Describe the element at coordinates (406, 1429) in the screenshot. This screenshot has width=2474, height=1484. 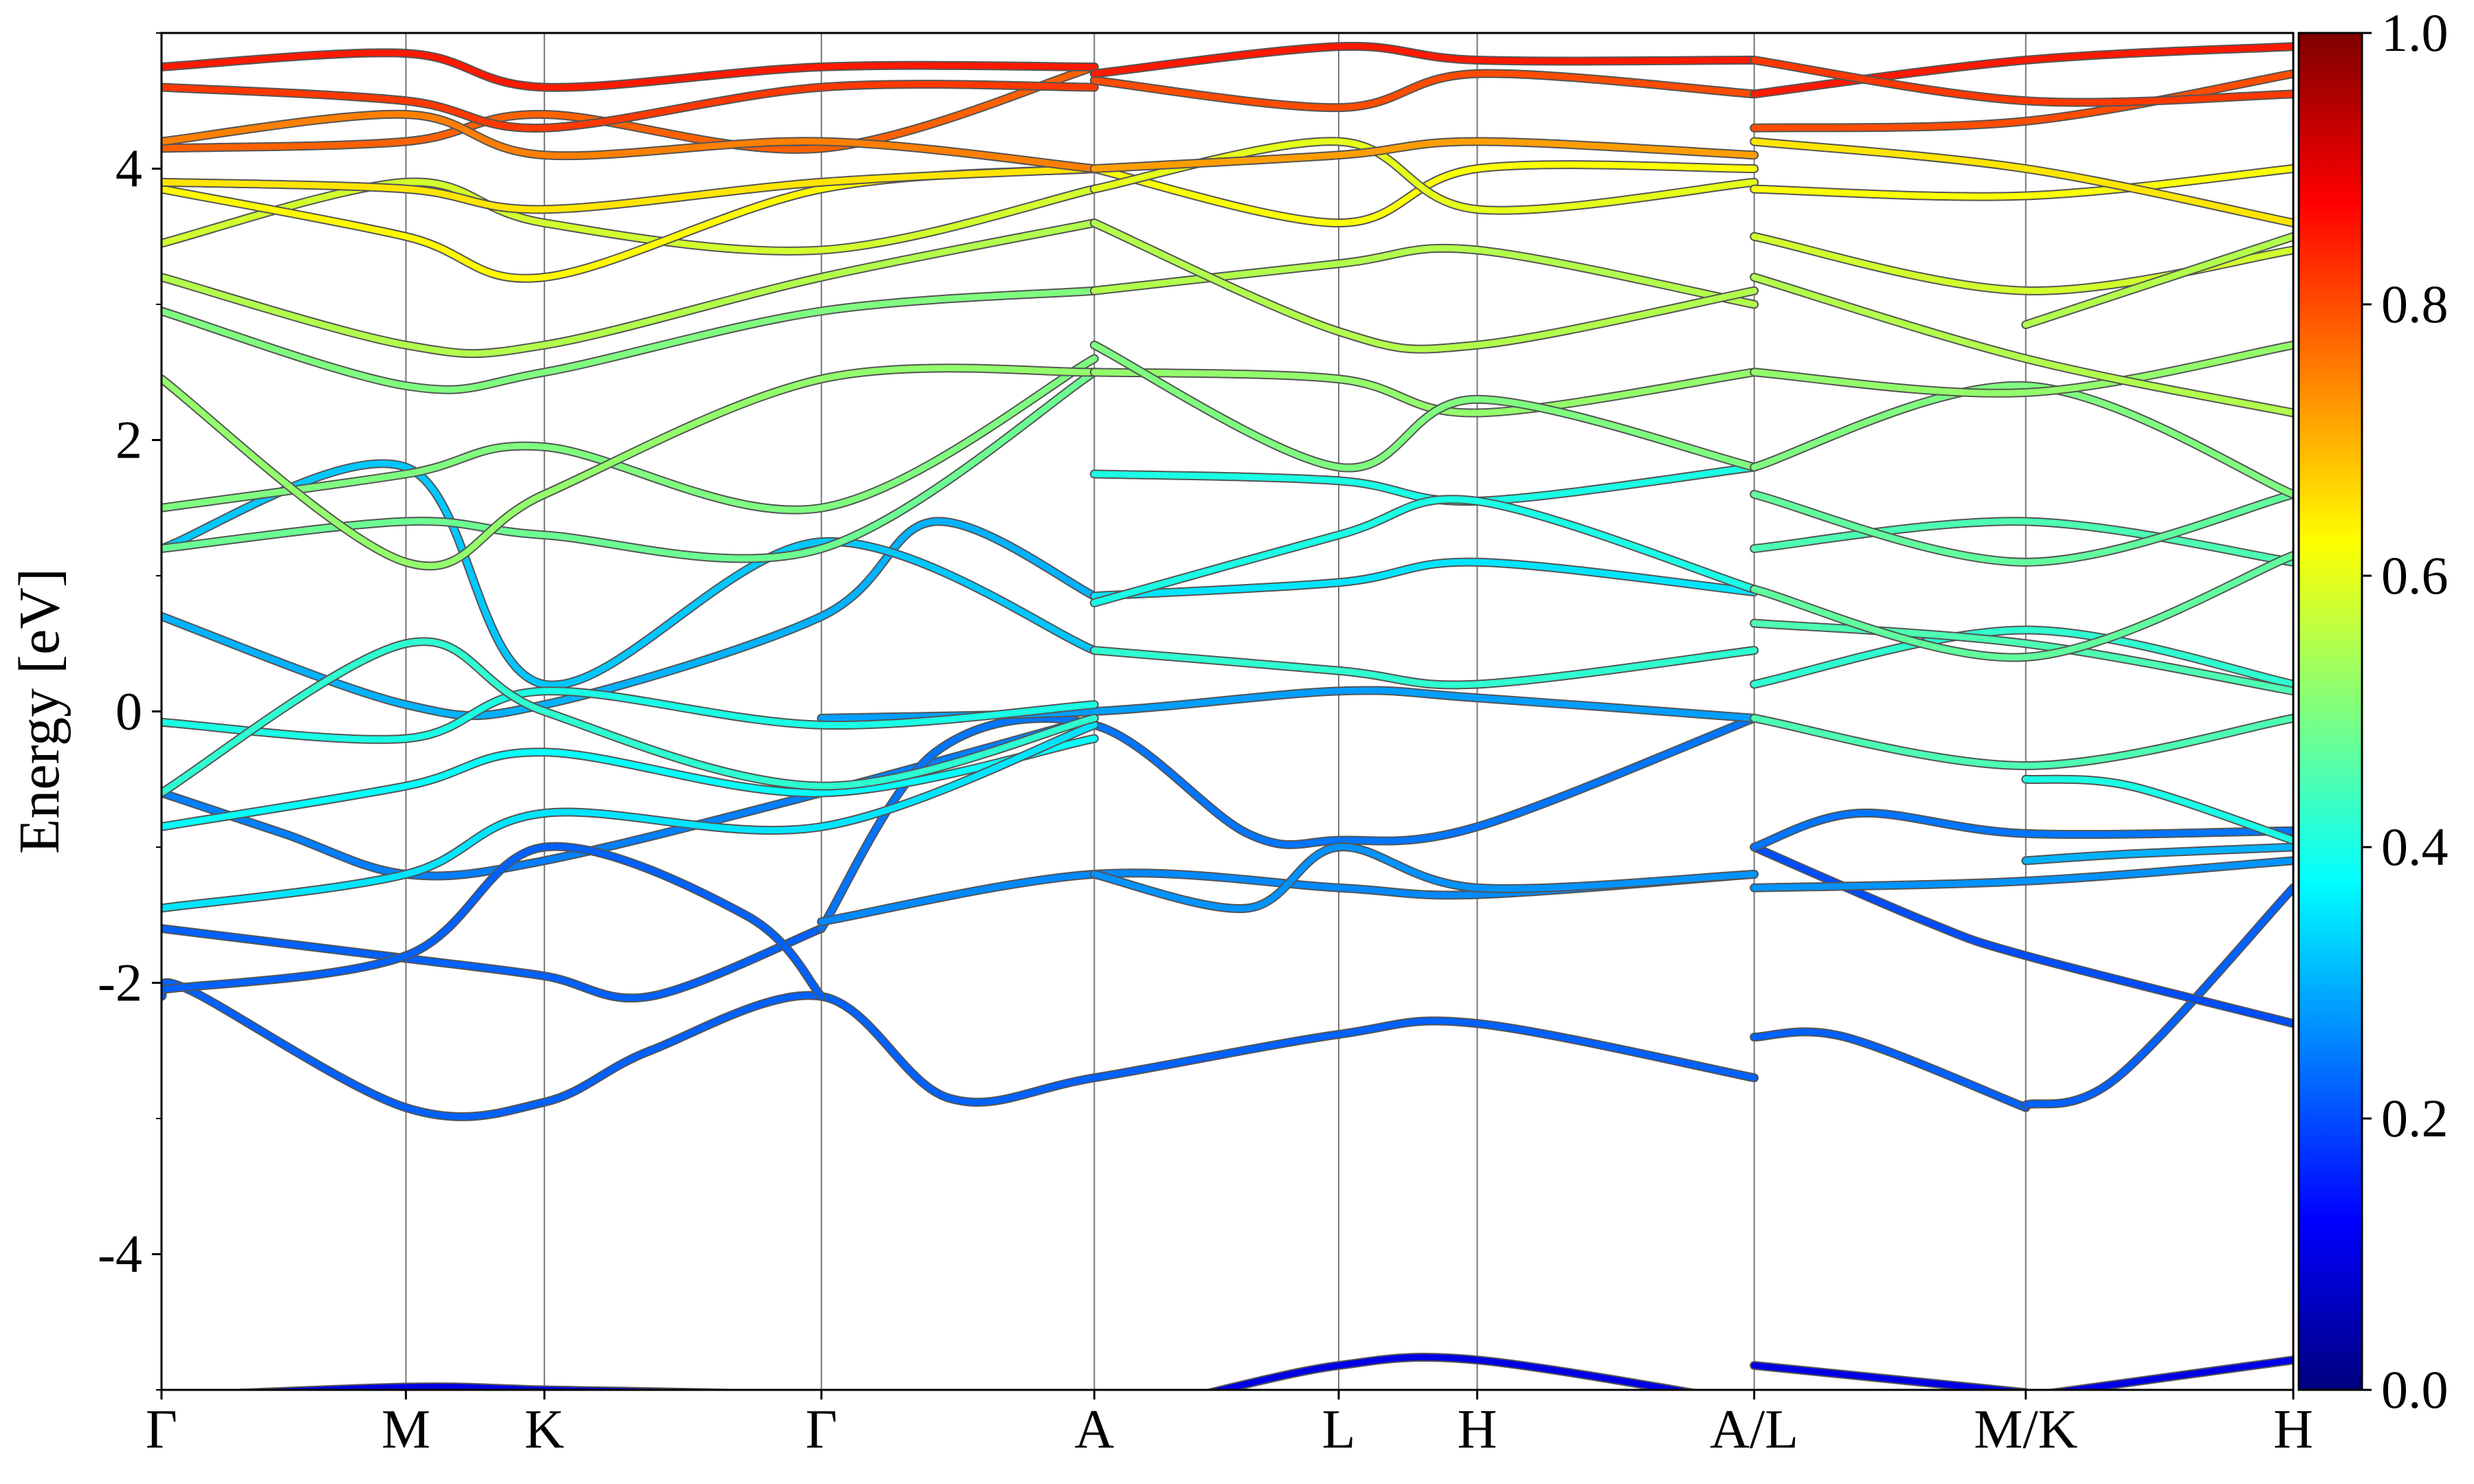
I see `x-tick-label: M` at that location.